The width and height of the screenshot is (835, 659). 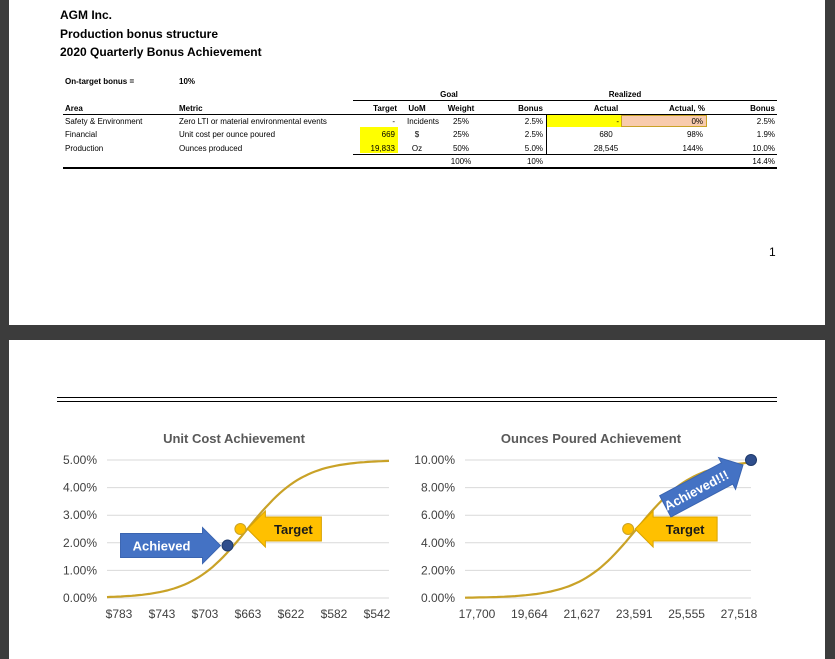 I want to click on col-weight: Weight, so click(x=461, y=108).